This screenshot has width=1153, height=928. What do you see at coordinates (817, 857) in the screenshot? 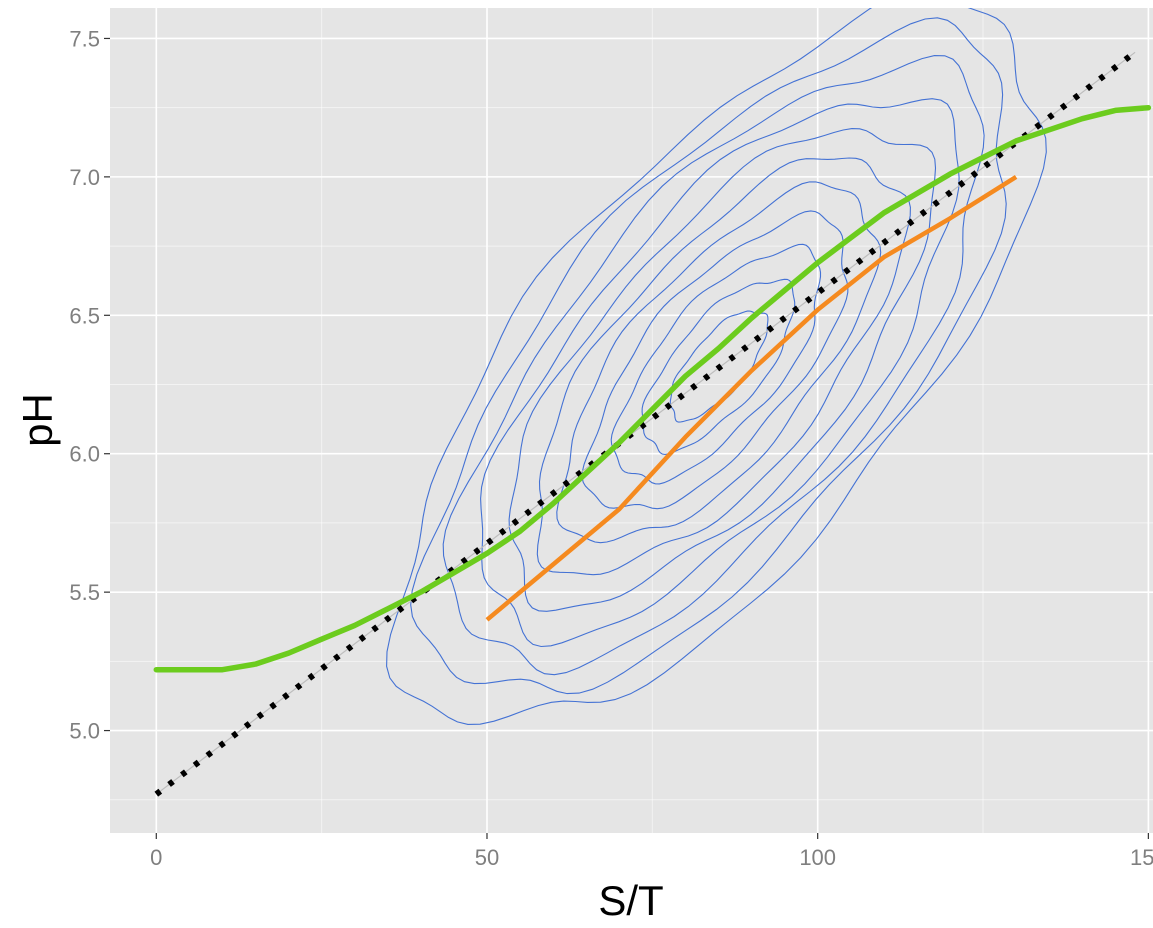
I see `x-tick-label: 100` at bounding box center [817, 857].